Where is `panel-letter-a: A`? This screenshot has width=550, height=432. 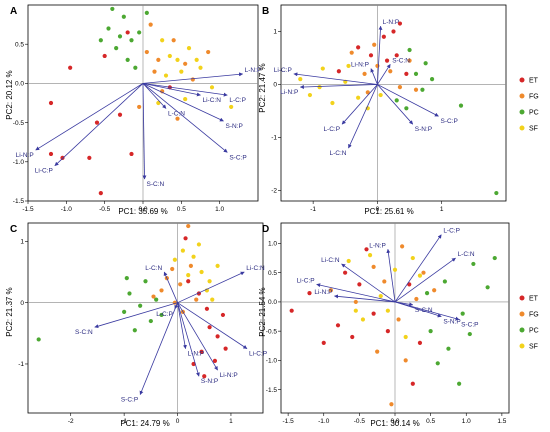 panel-letter-a: A is located at coordinates (13, 11).